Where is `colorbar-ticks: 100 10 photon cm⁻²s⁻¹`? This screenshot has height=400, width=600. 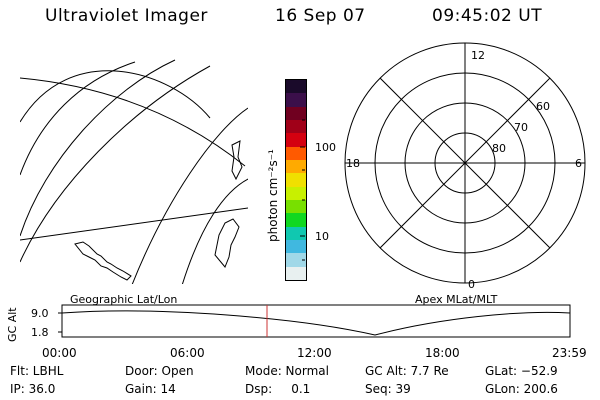 colorbar-ticks: 100 10 photon cm⁻²s⁻¹ is located at coordinates (301, 190).